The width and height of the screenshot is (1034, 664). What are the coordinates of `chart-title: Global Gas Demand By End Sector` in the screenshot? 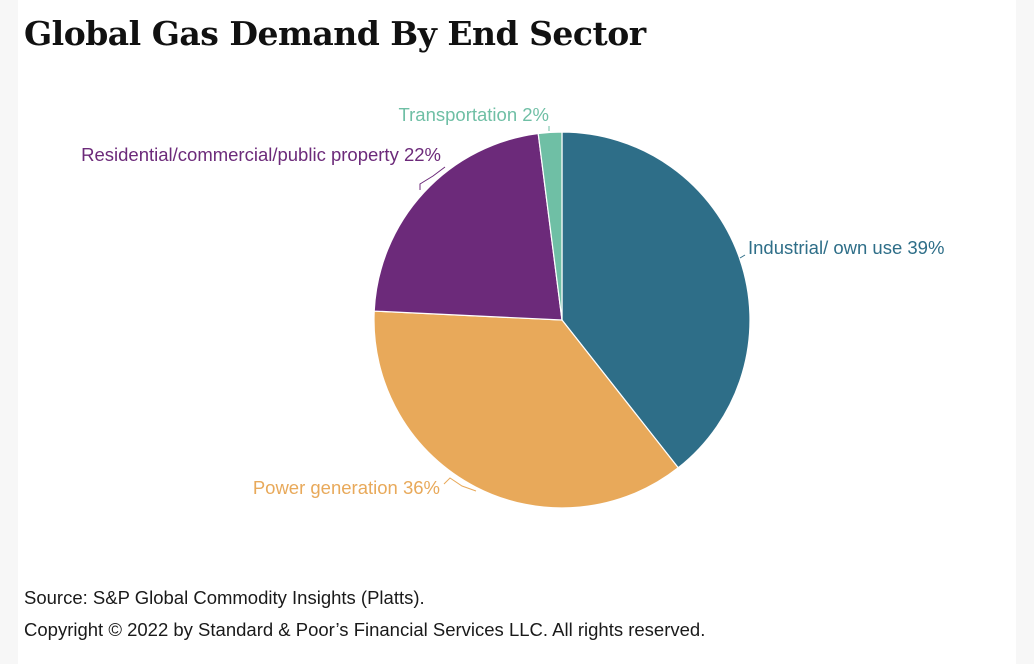 It's located at (335, 33).